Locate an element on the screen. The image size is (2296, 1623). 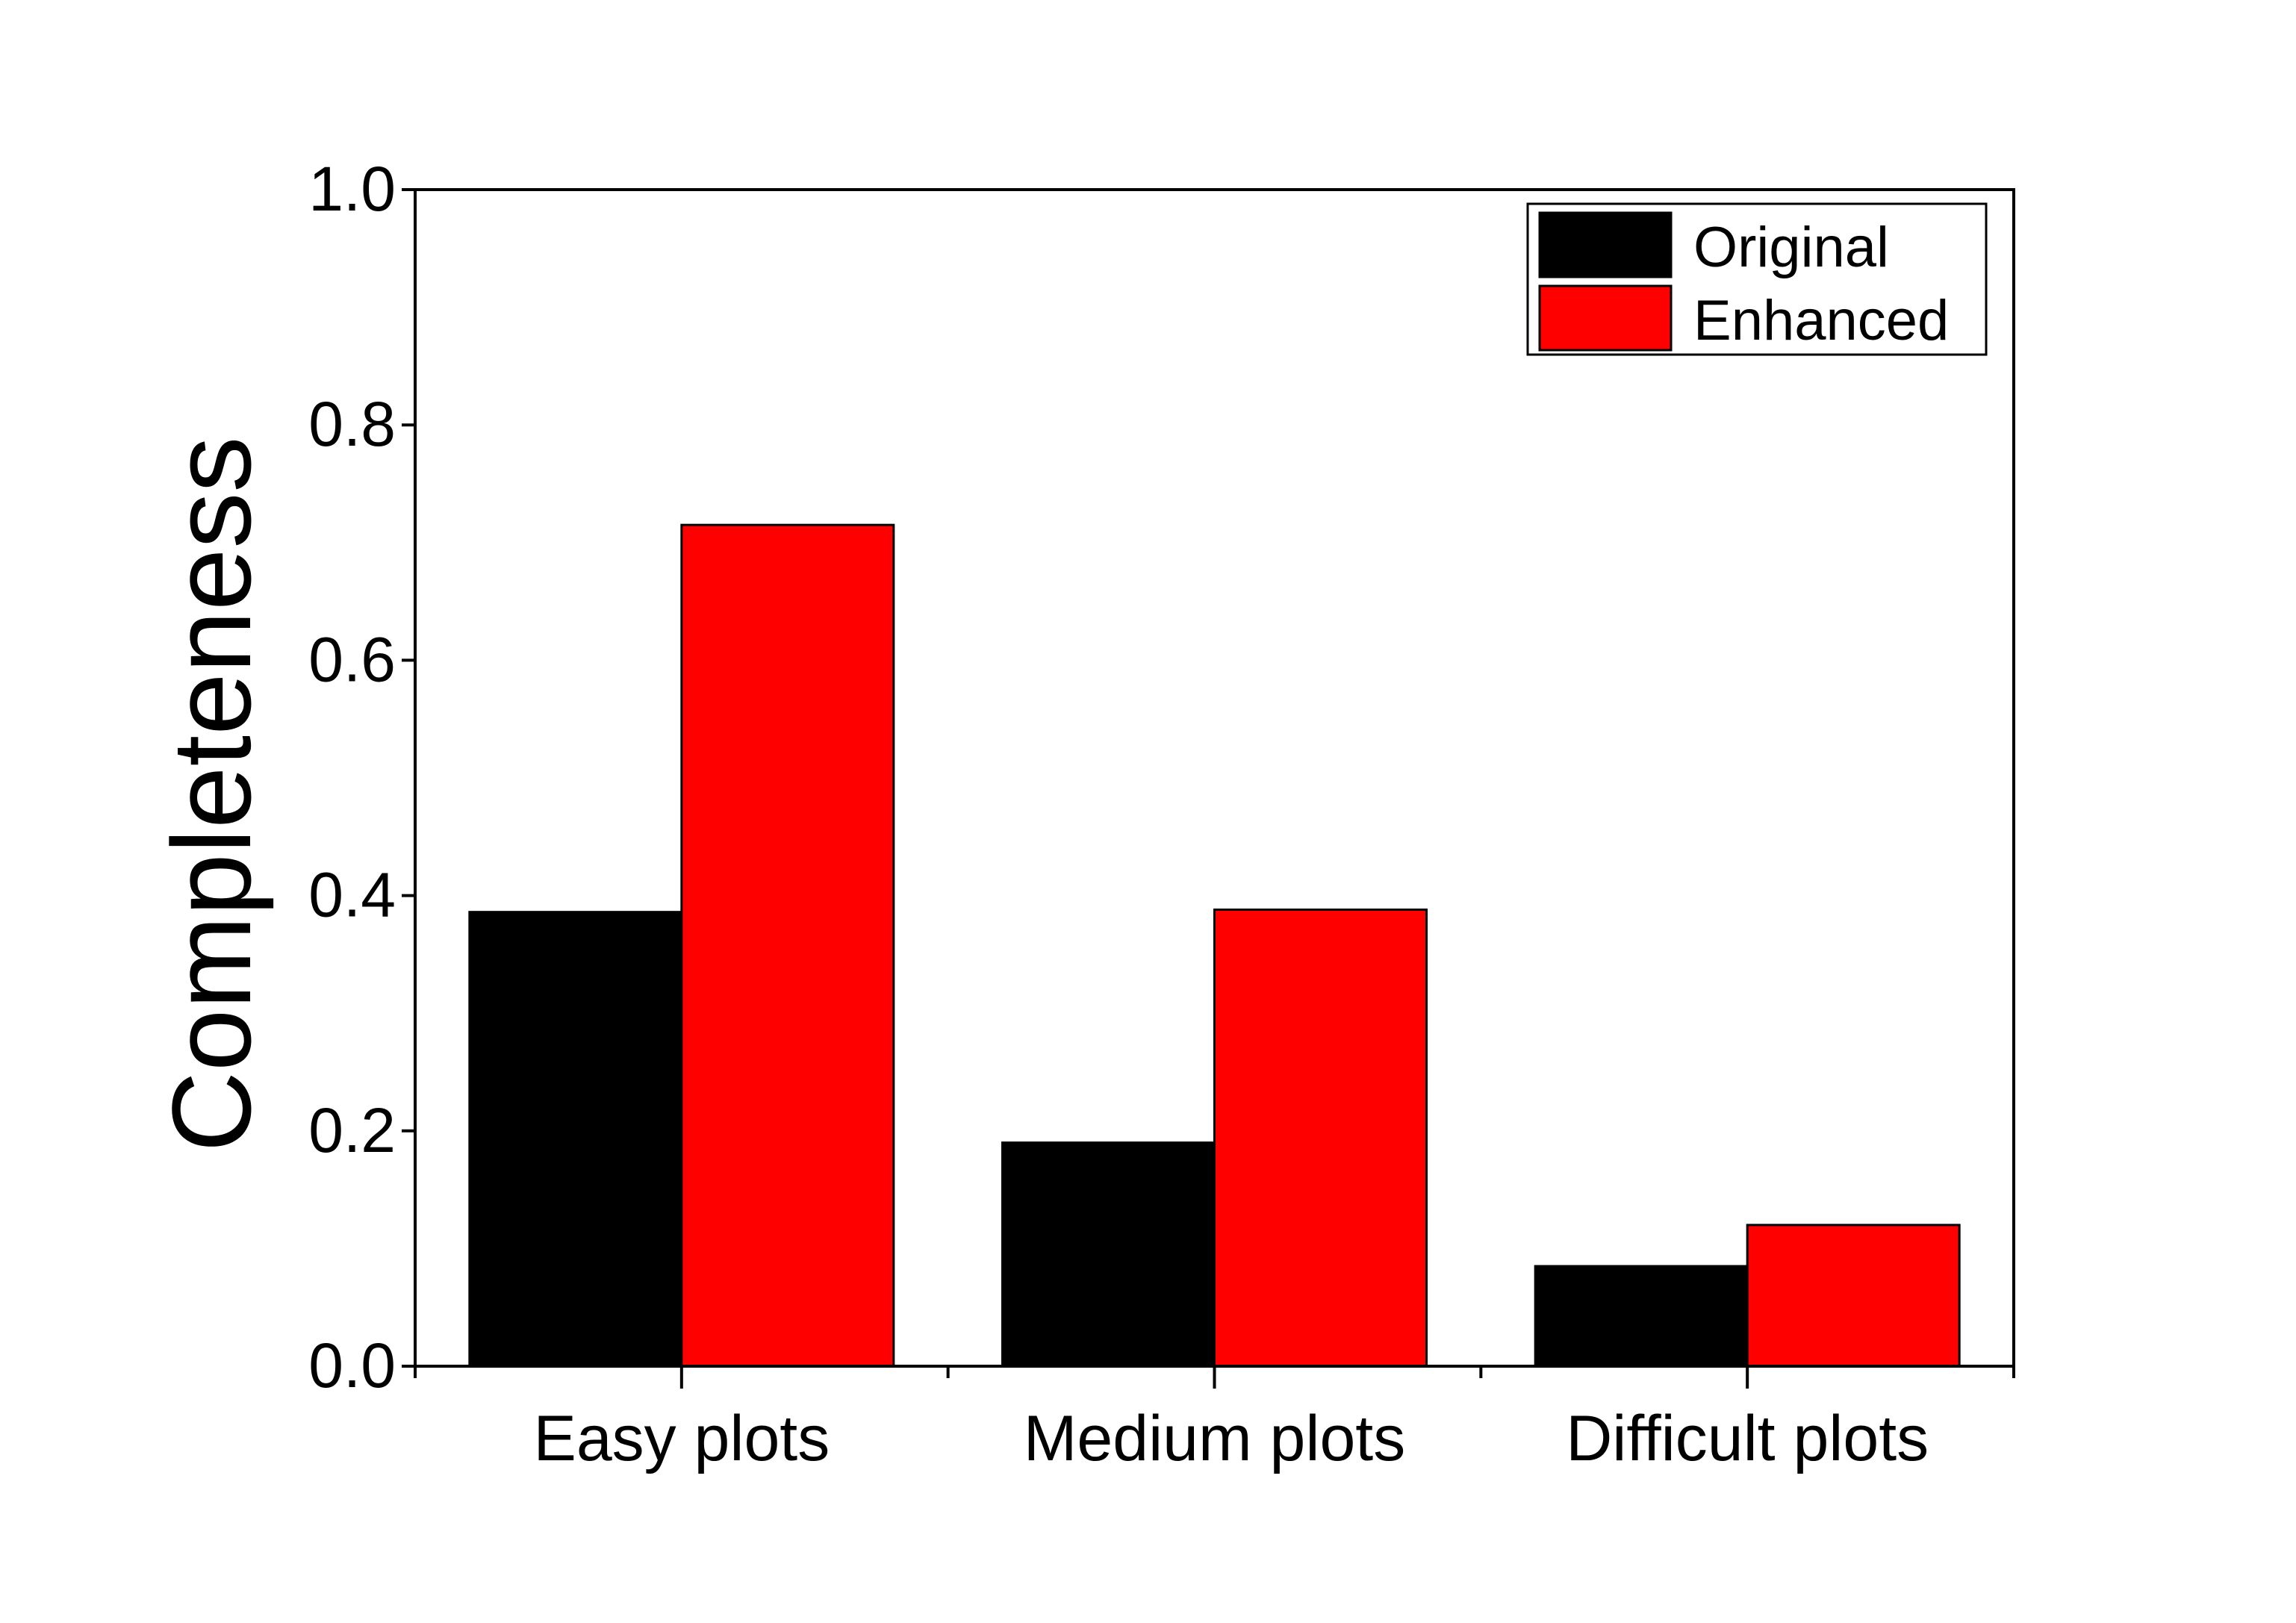
y-tick-label: 1.0 is located at coordinates (352, 189).